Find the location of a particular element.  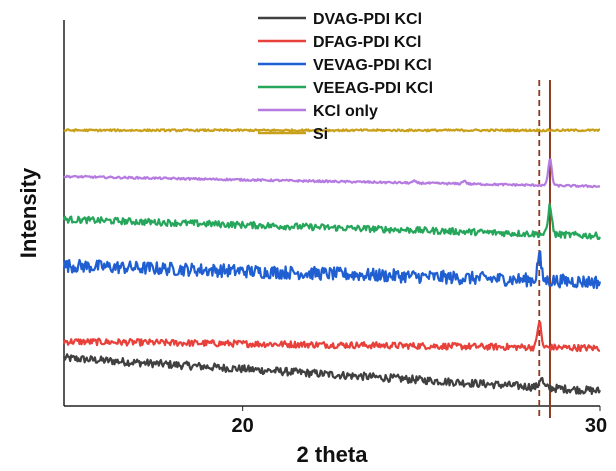

series-line-si is located at coordinates (332, 130).